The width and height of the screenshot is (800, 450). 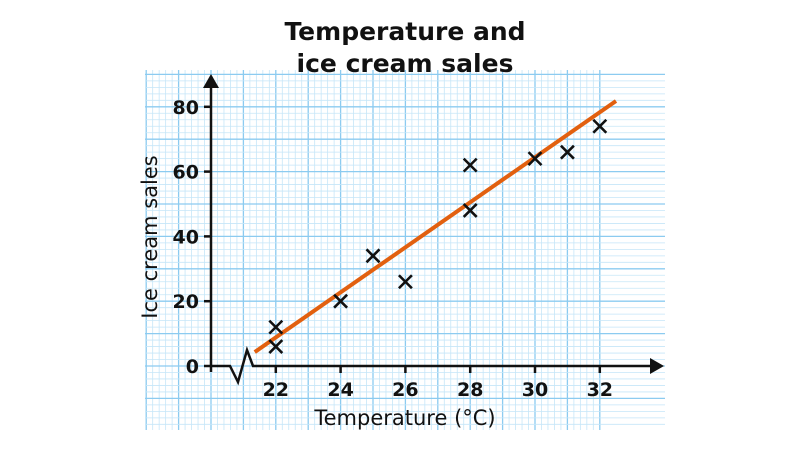 I want to click on x-tick-label: 24, so click(x=340, y=390).